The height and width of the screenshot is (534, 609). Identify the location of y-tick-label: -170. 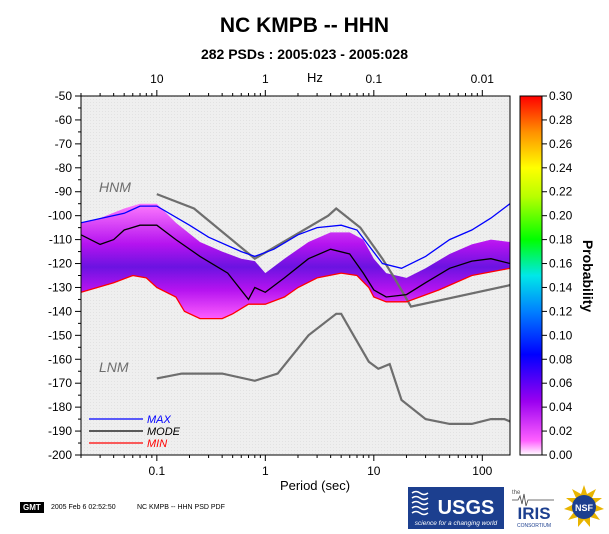
(60, 383).